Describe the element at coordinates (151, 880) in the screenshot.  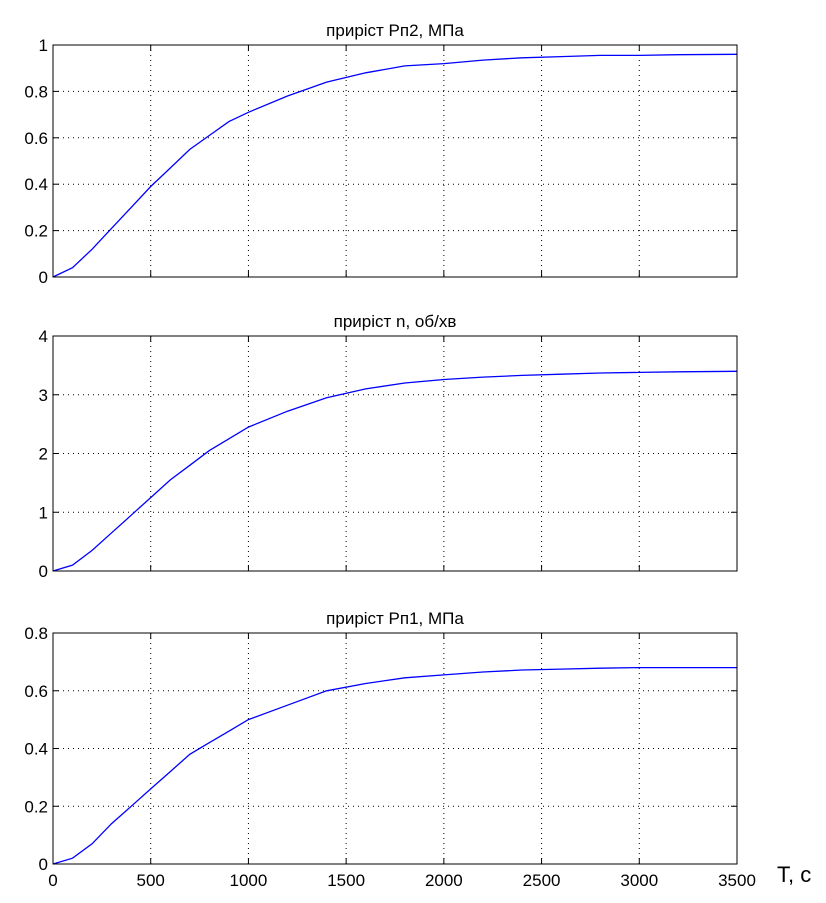
I see `chart-3-xtick-label: 500` at that location.